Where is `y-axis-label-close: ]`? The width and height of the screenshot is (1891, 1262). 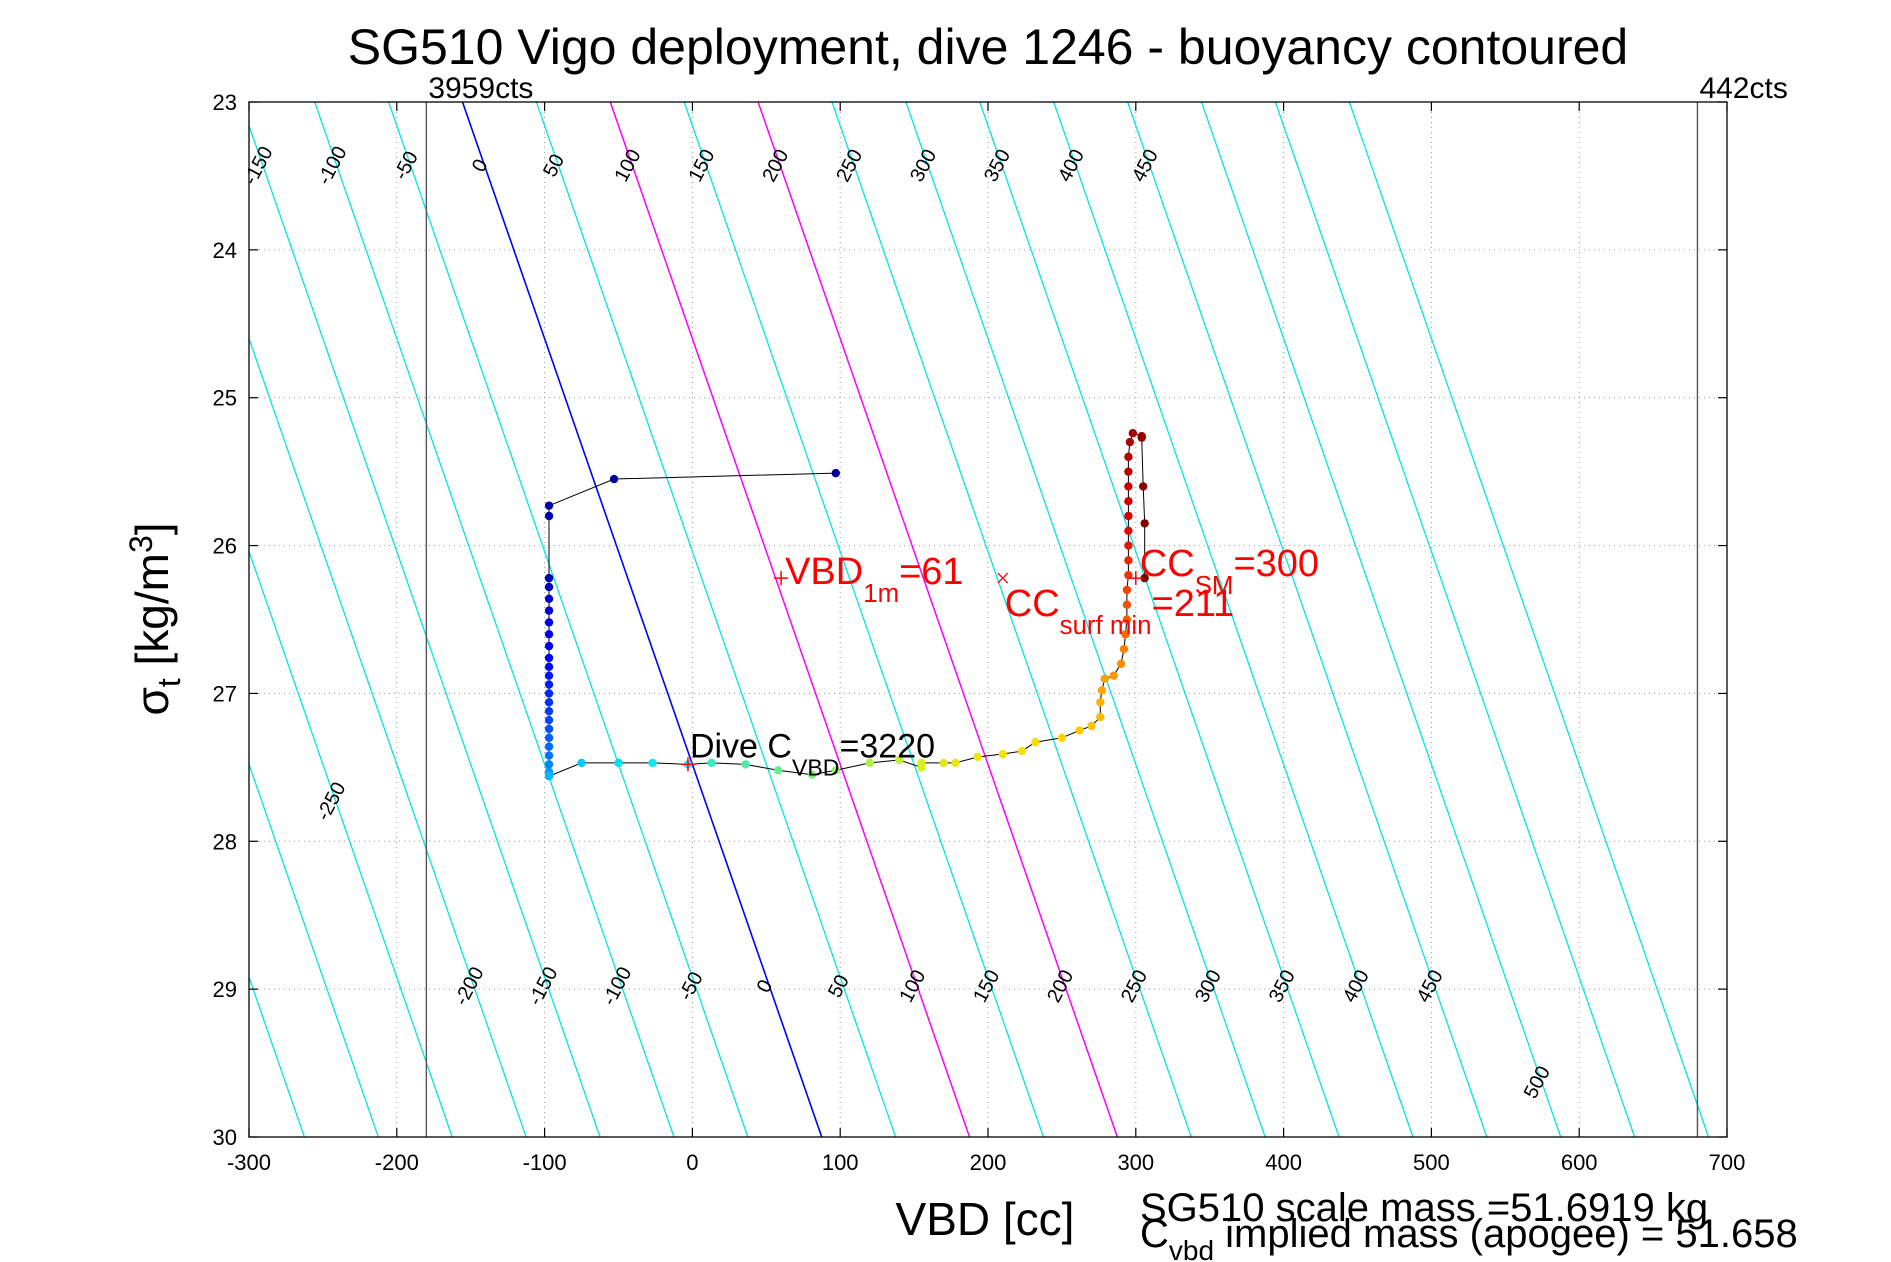 y-axis-label-close: ] is located at coordinates (152, 528).